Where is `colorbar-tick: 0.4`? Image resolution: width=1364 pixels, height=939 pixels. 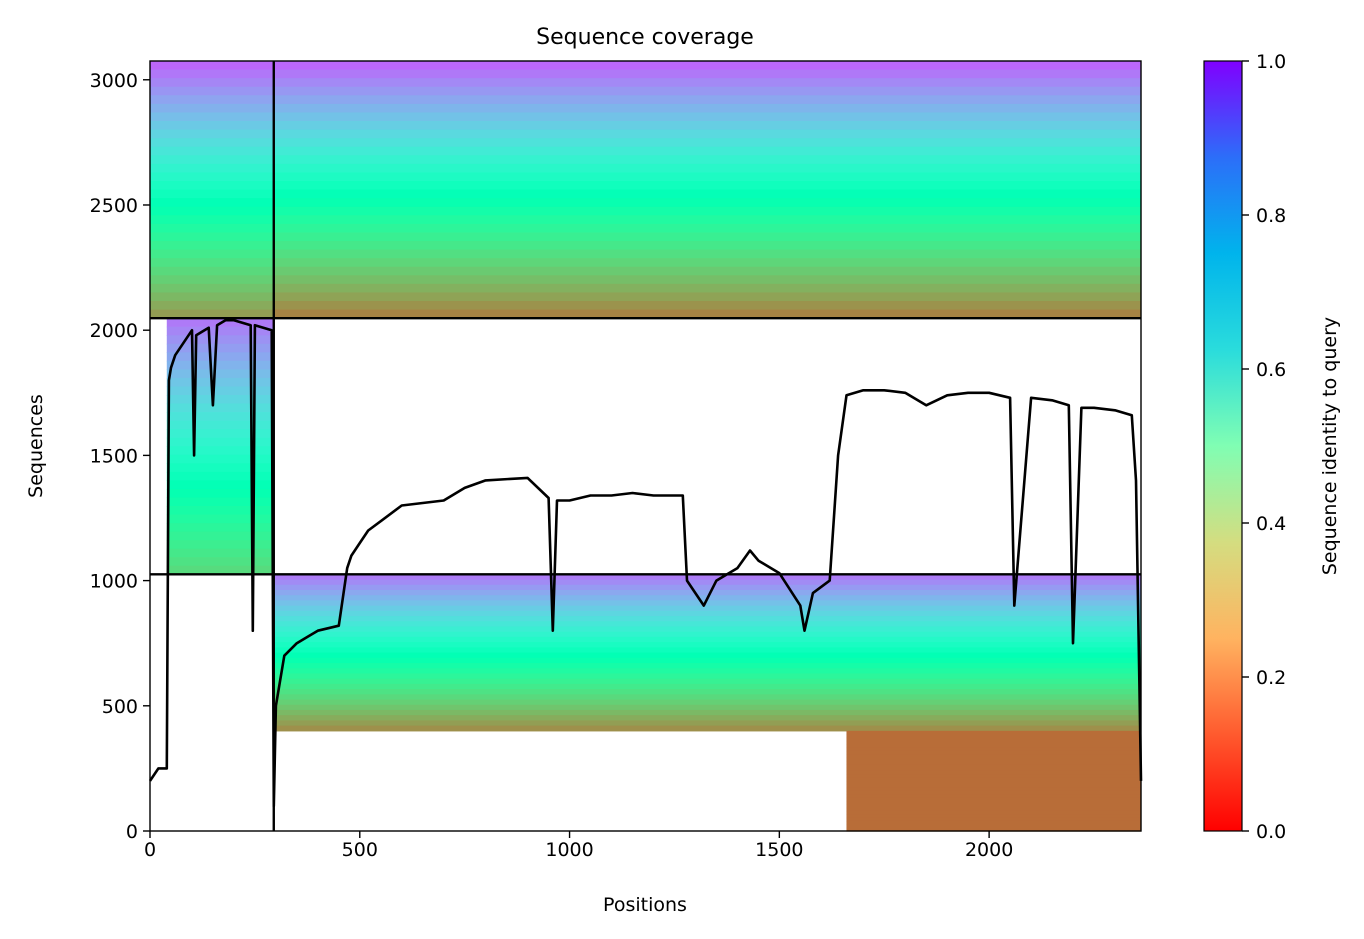
colorbar-tick: 0.4 is located at coordinates (1264, 524).